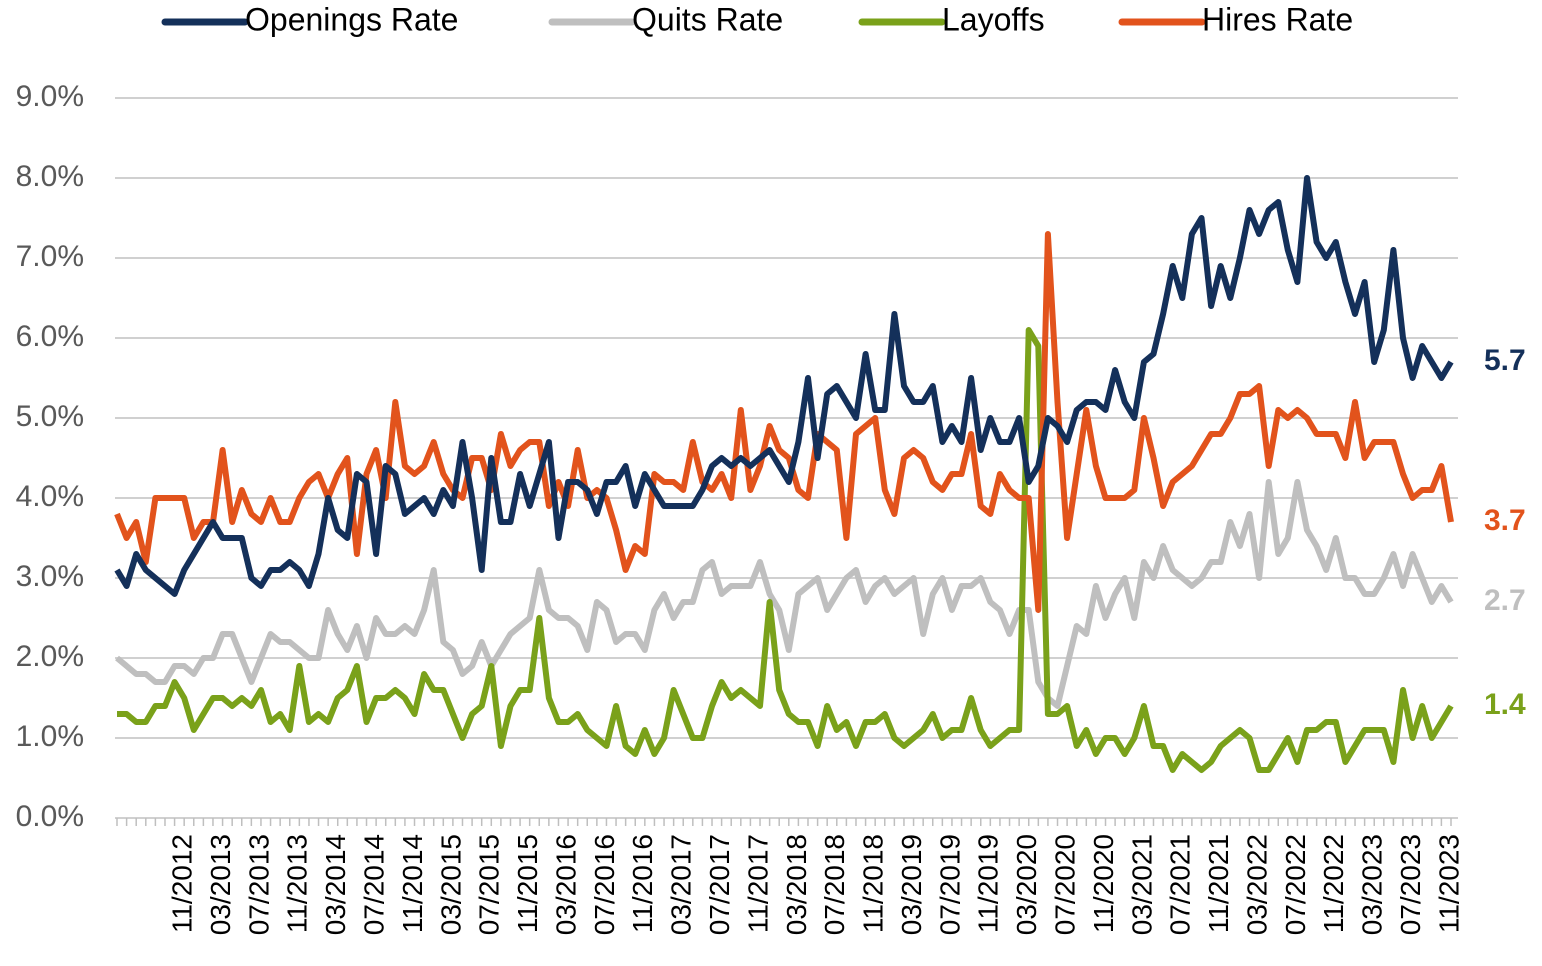 The width and height of the screenshot is (1542, 966). I want to click on x-tick-label: 07/2022, so click(1295, 884).